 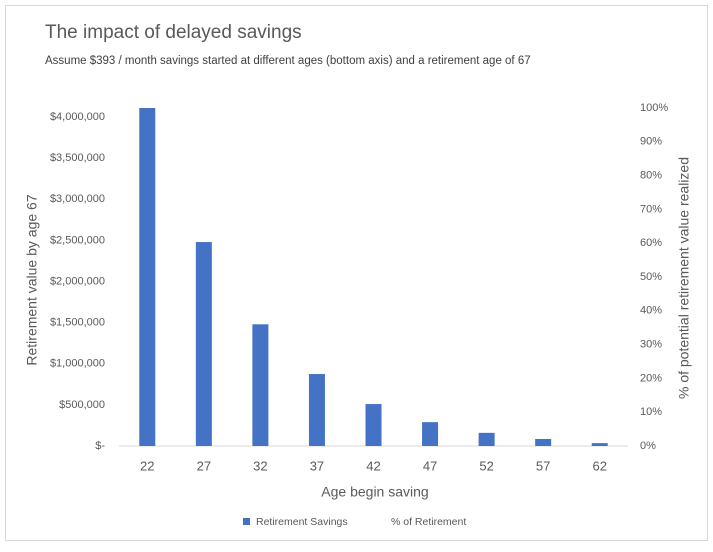 I want to click on x-tick-label: 47, so click(x=430, y=465).